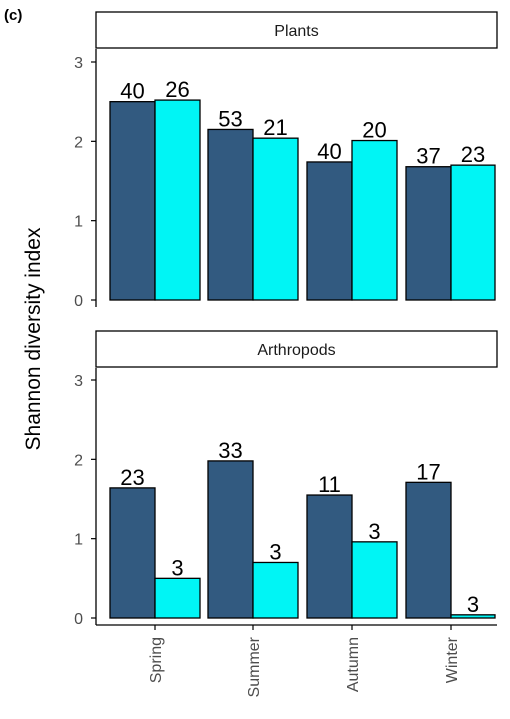 This screenshot has width=510, height=719. Describe the element at coordinates (13, 15) in the screenshot. I see `panel-label: (c)` at that location.